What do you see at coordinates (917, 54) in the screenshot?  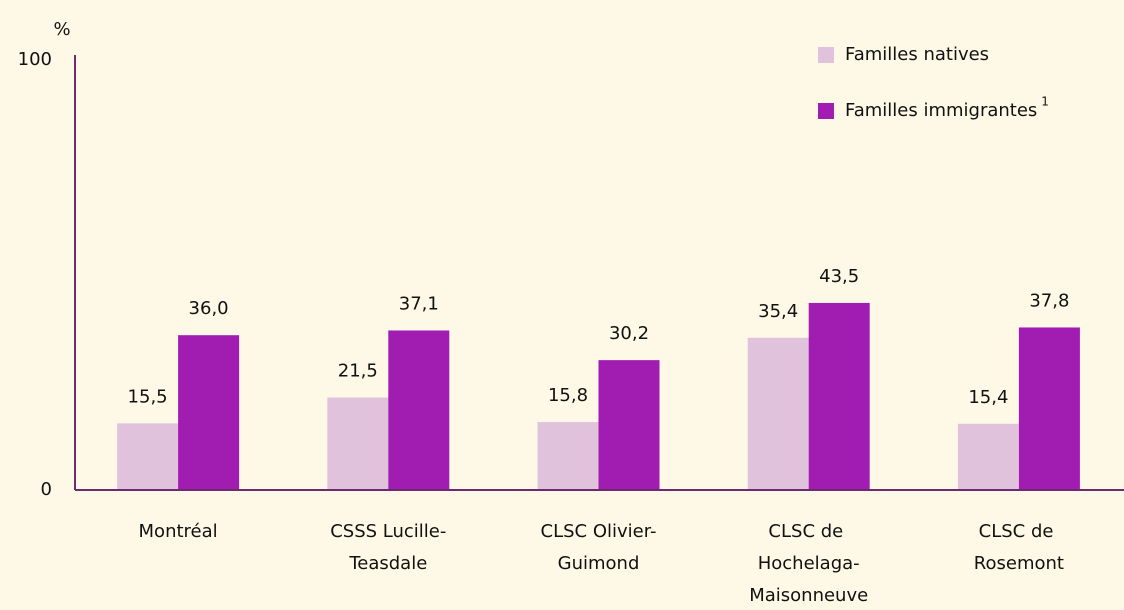 I see `legend-label: Familles natives` at bounding box center [917, 54].